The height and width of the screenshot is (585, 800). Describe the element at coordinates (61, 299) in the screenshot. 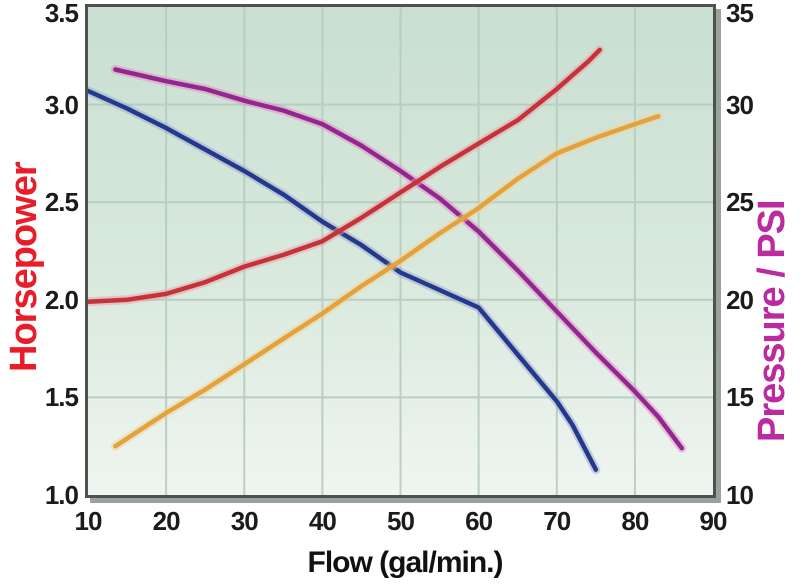

I see `y-left-tick-label: 2.0` at that location.